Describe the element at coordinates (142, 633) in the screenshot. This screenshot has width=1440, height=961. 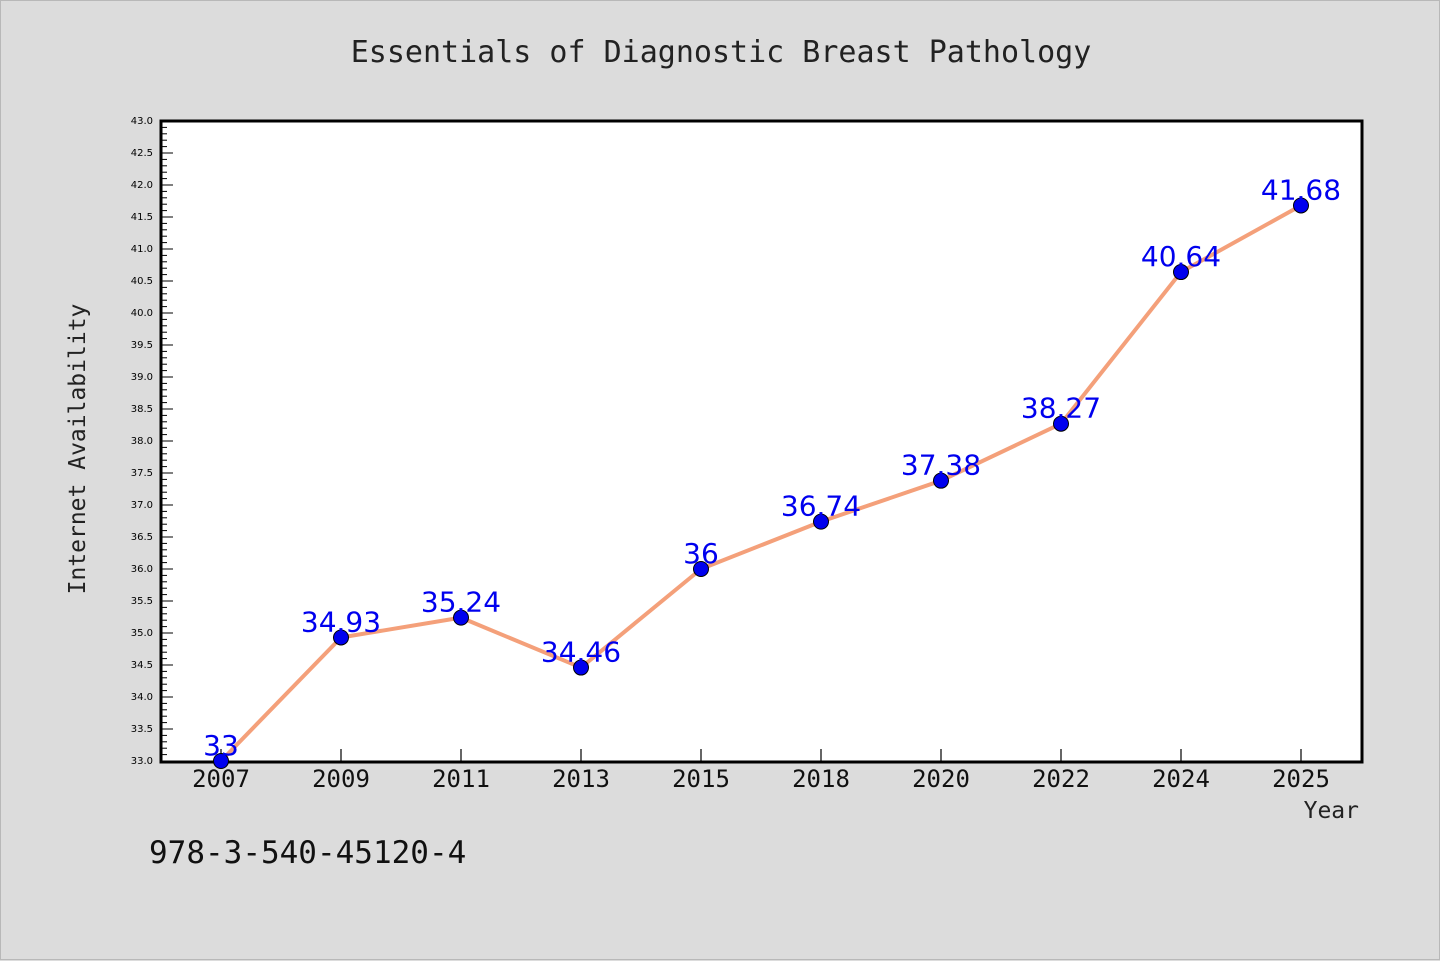
I see `y-tick-label: 35.0` at that location.